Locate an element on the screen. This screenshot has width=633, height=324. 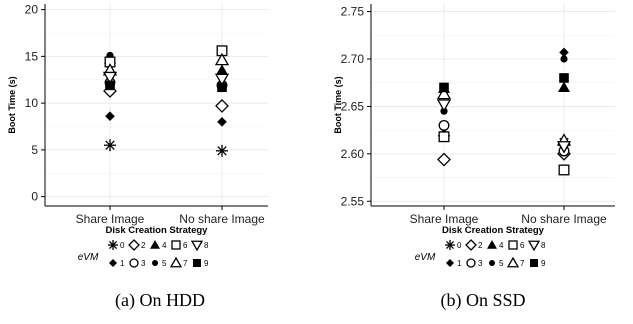
panel-a-legend-label-9: 9 is located at coordinates (206, 263).